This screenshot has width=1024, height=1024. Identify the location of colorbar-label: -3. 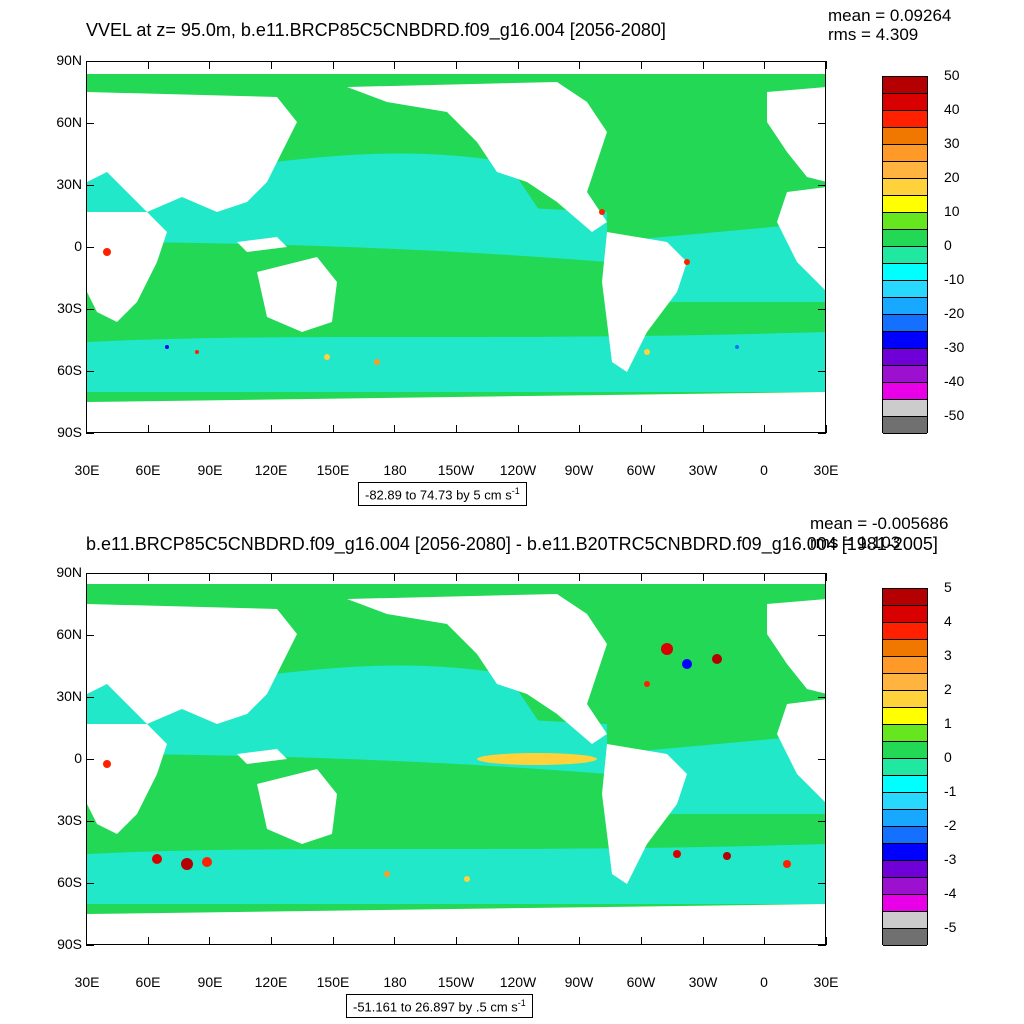
(950, 859).